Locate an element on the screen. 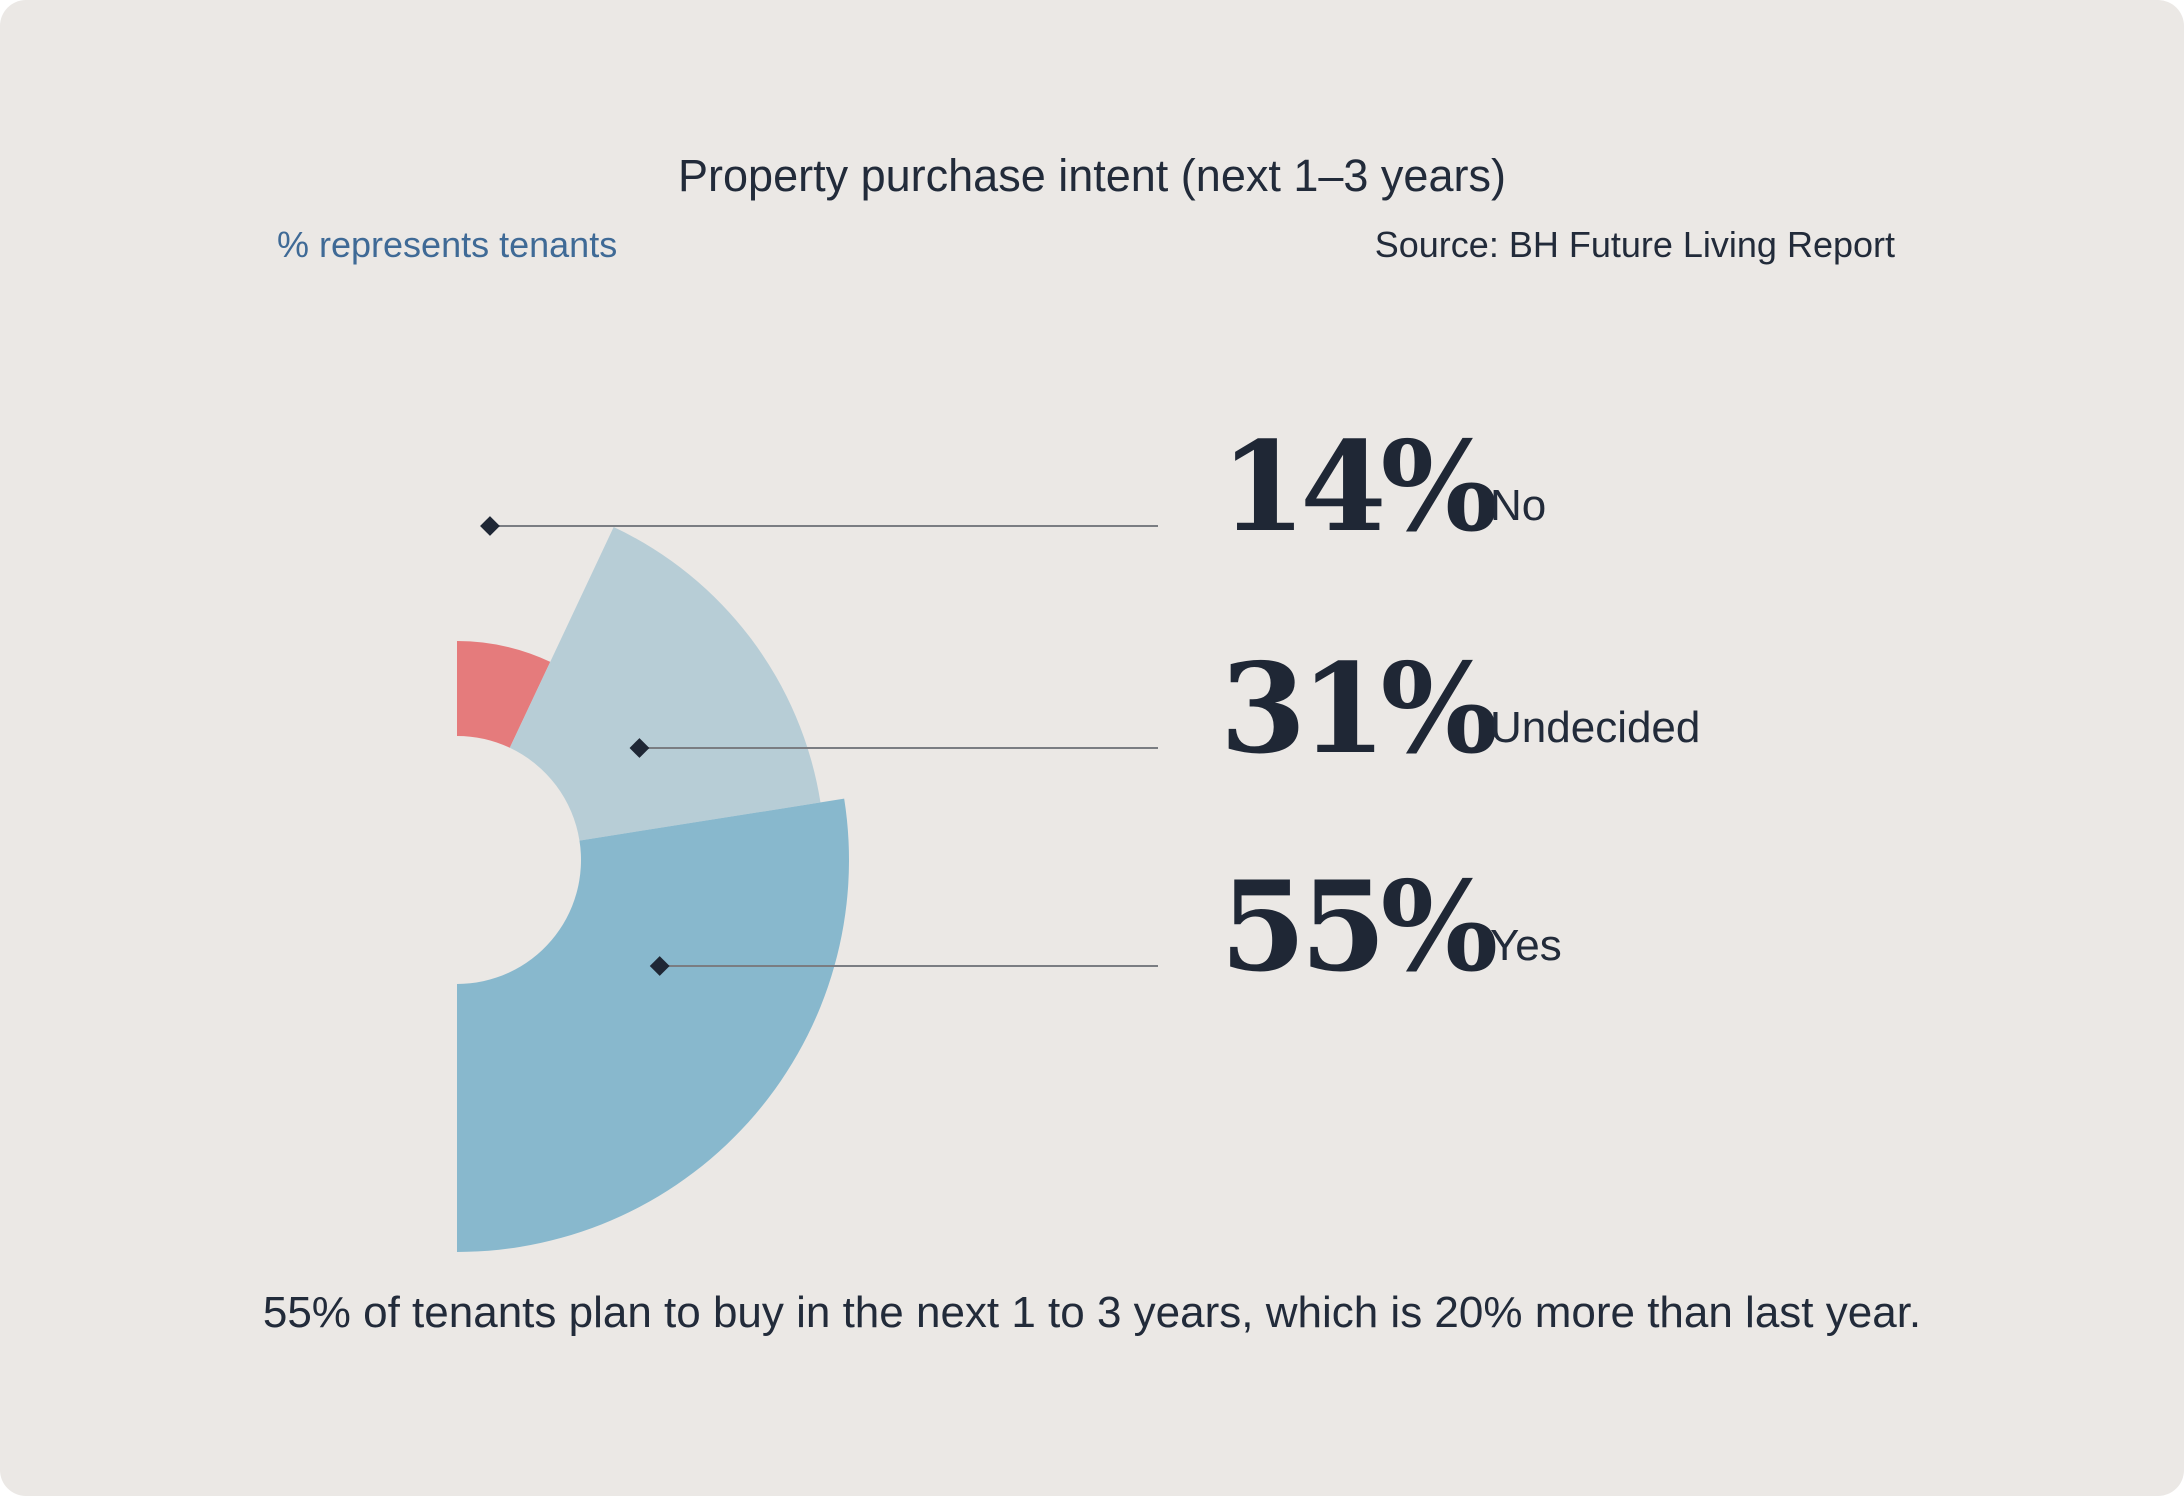  category-label-undecided: Undecided is located at coordinates (1595, 727).